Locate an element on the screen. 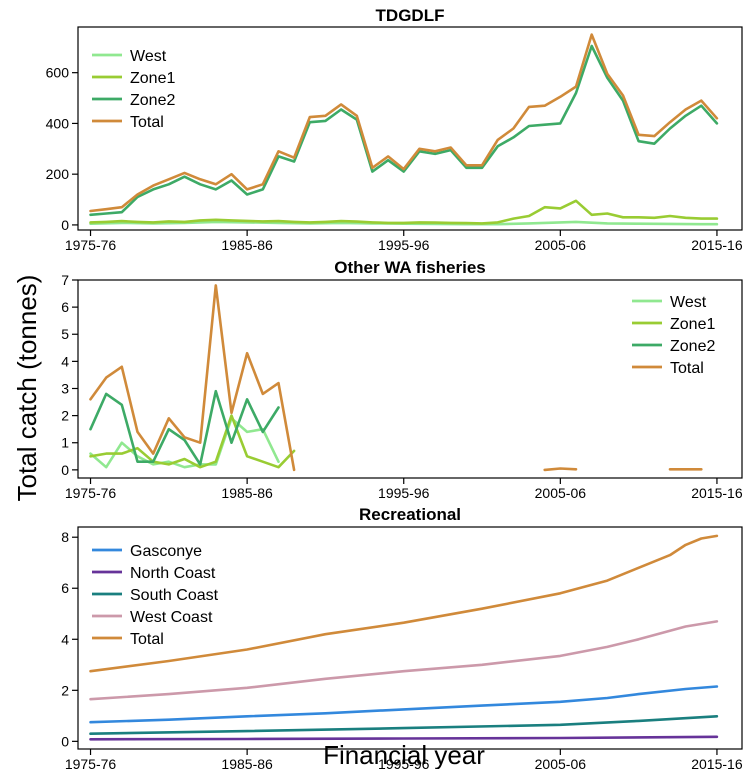 Image resolution: width=751 pixels, height=769 pixels. series-line-south-coast is located at coordinates (404, 725).